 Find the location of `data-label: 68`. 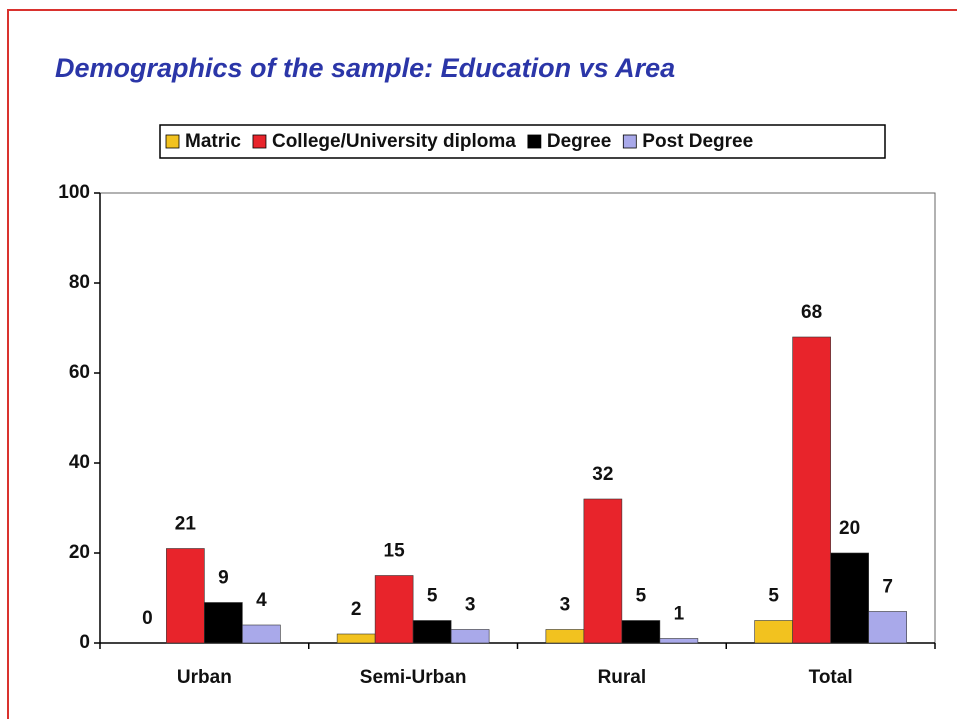

data-label: 68 is located at coordinates (811, 312).